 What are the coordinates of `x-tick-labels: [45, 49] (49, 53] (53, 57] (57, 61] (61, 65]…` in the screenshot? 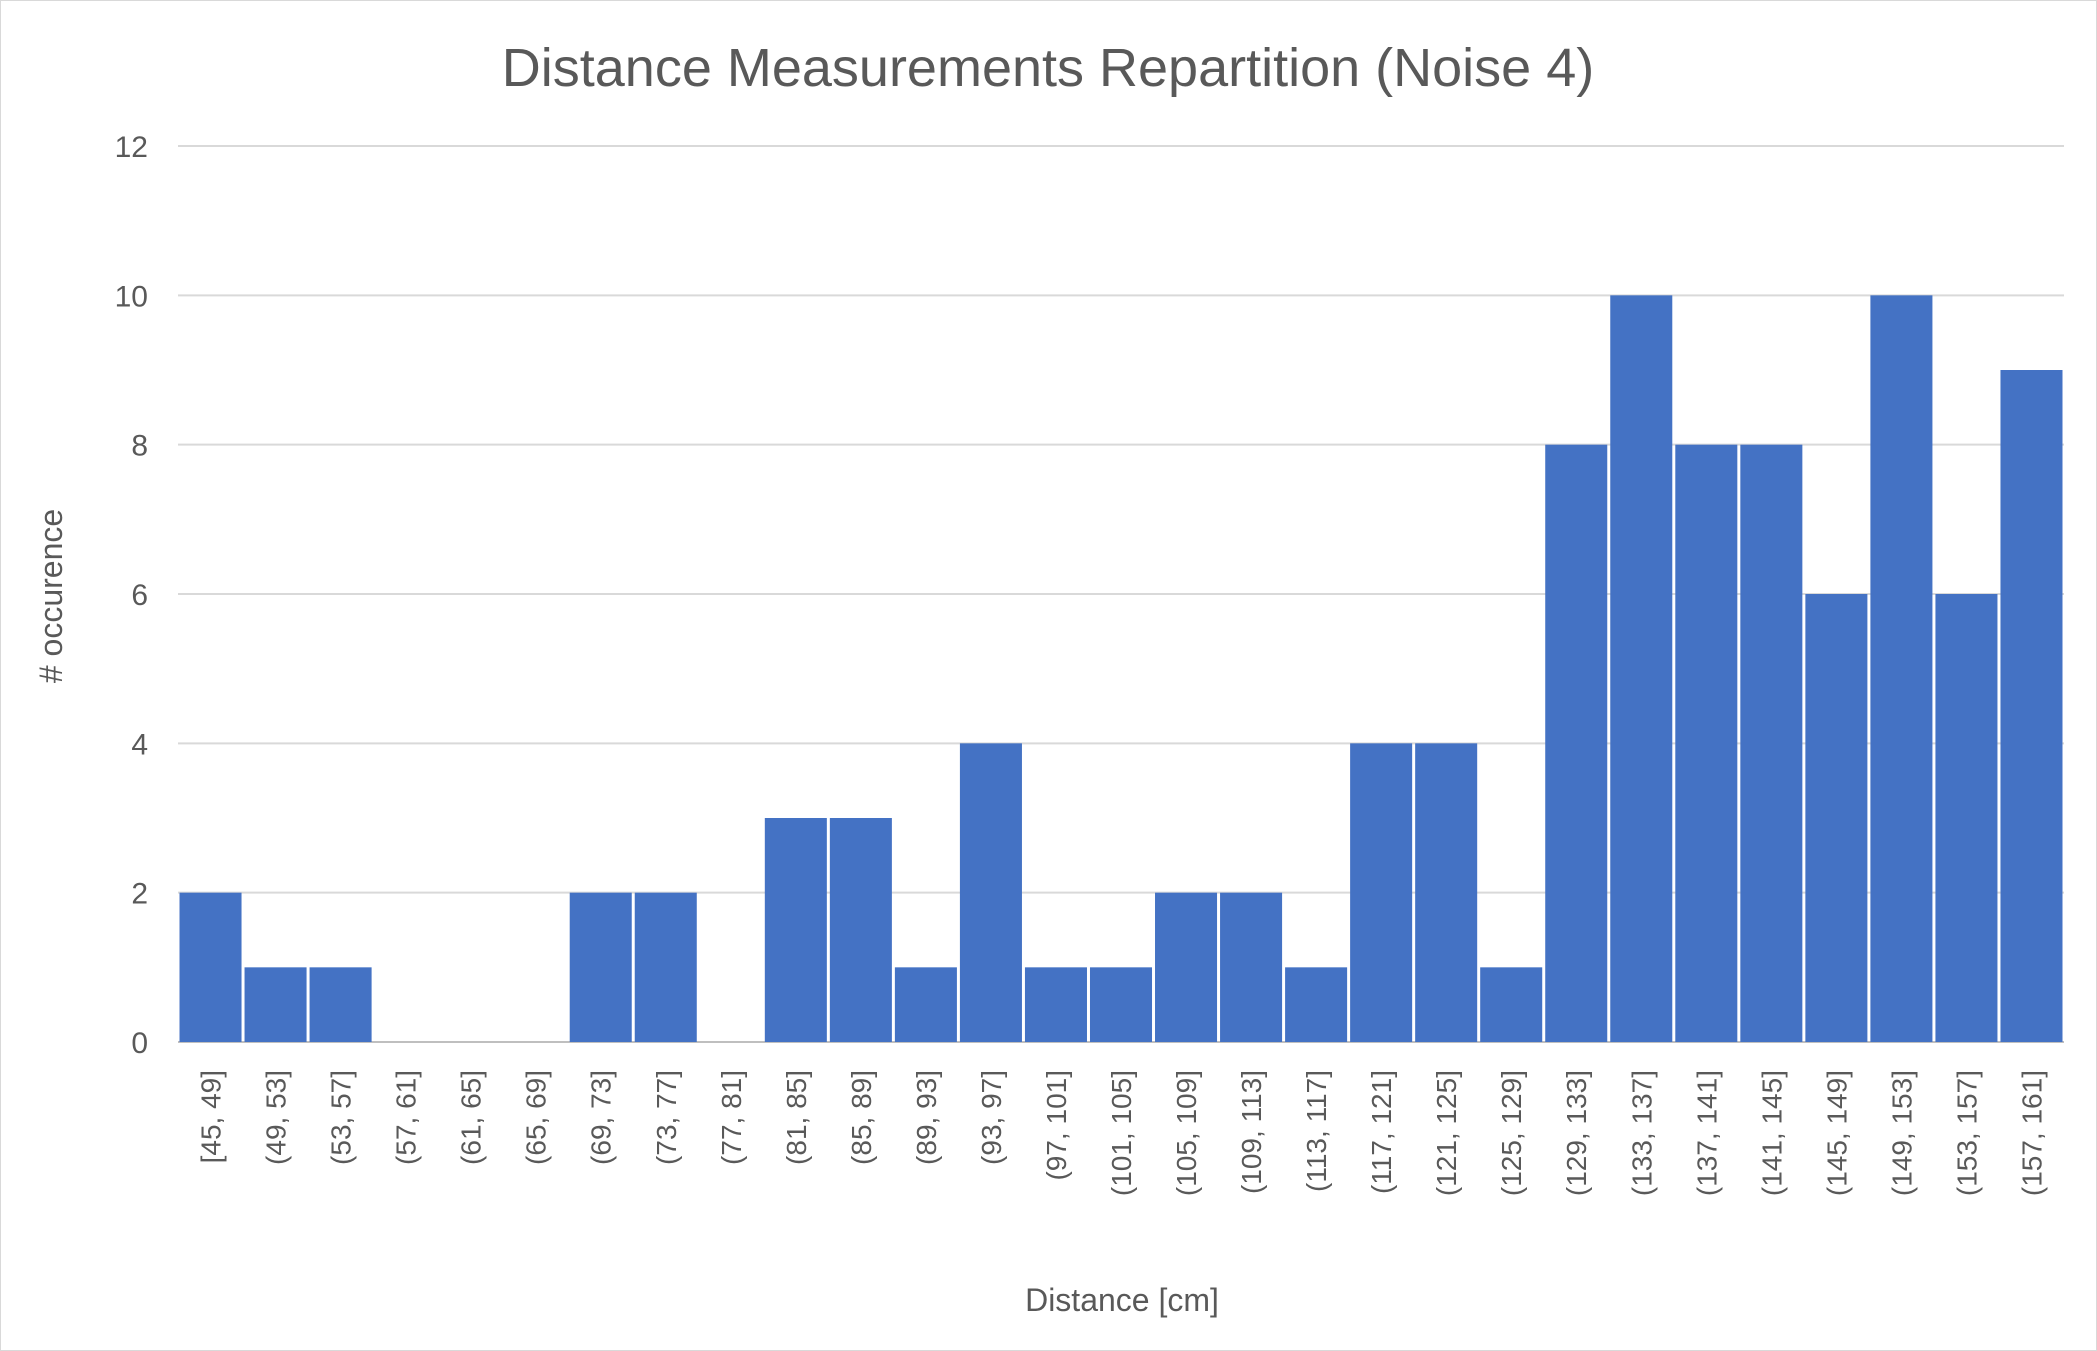 It's located at (1122, 1133).